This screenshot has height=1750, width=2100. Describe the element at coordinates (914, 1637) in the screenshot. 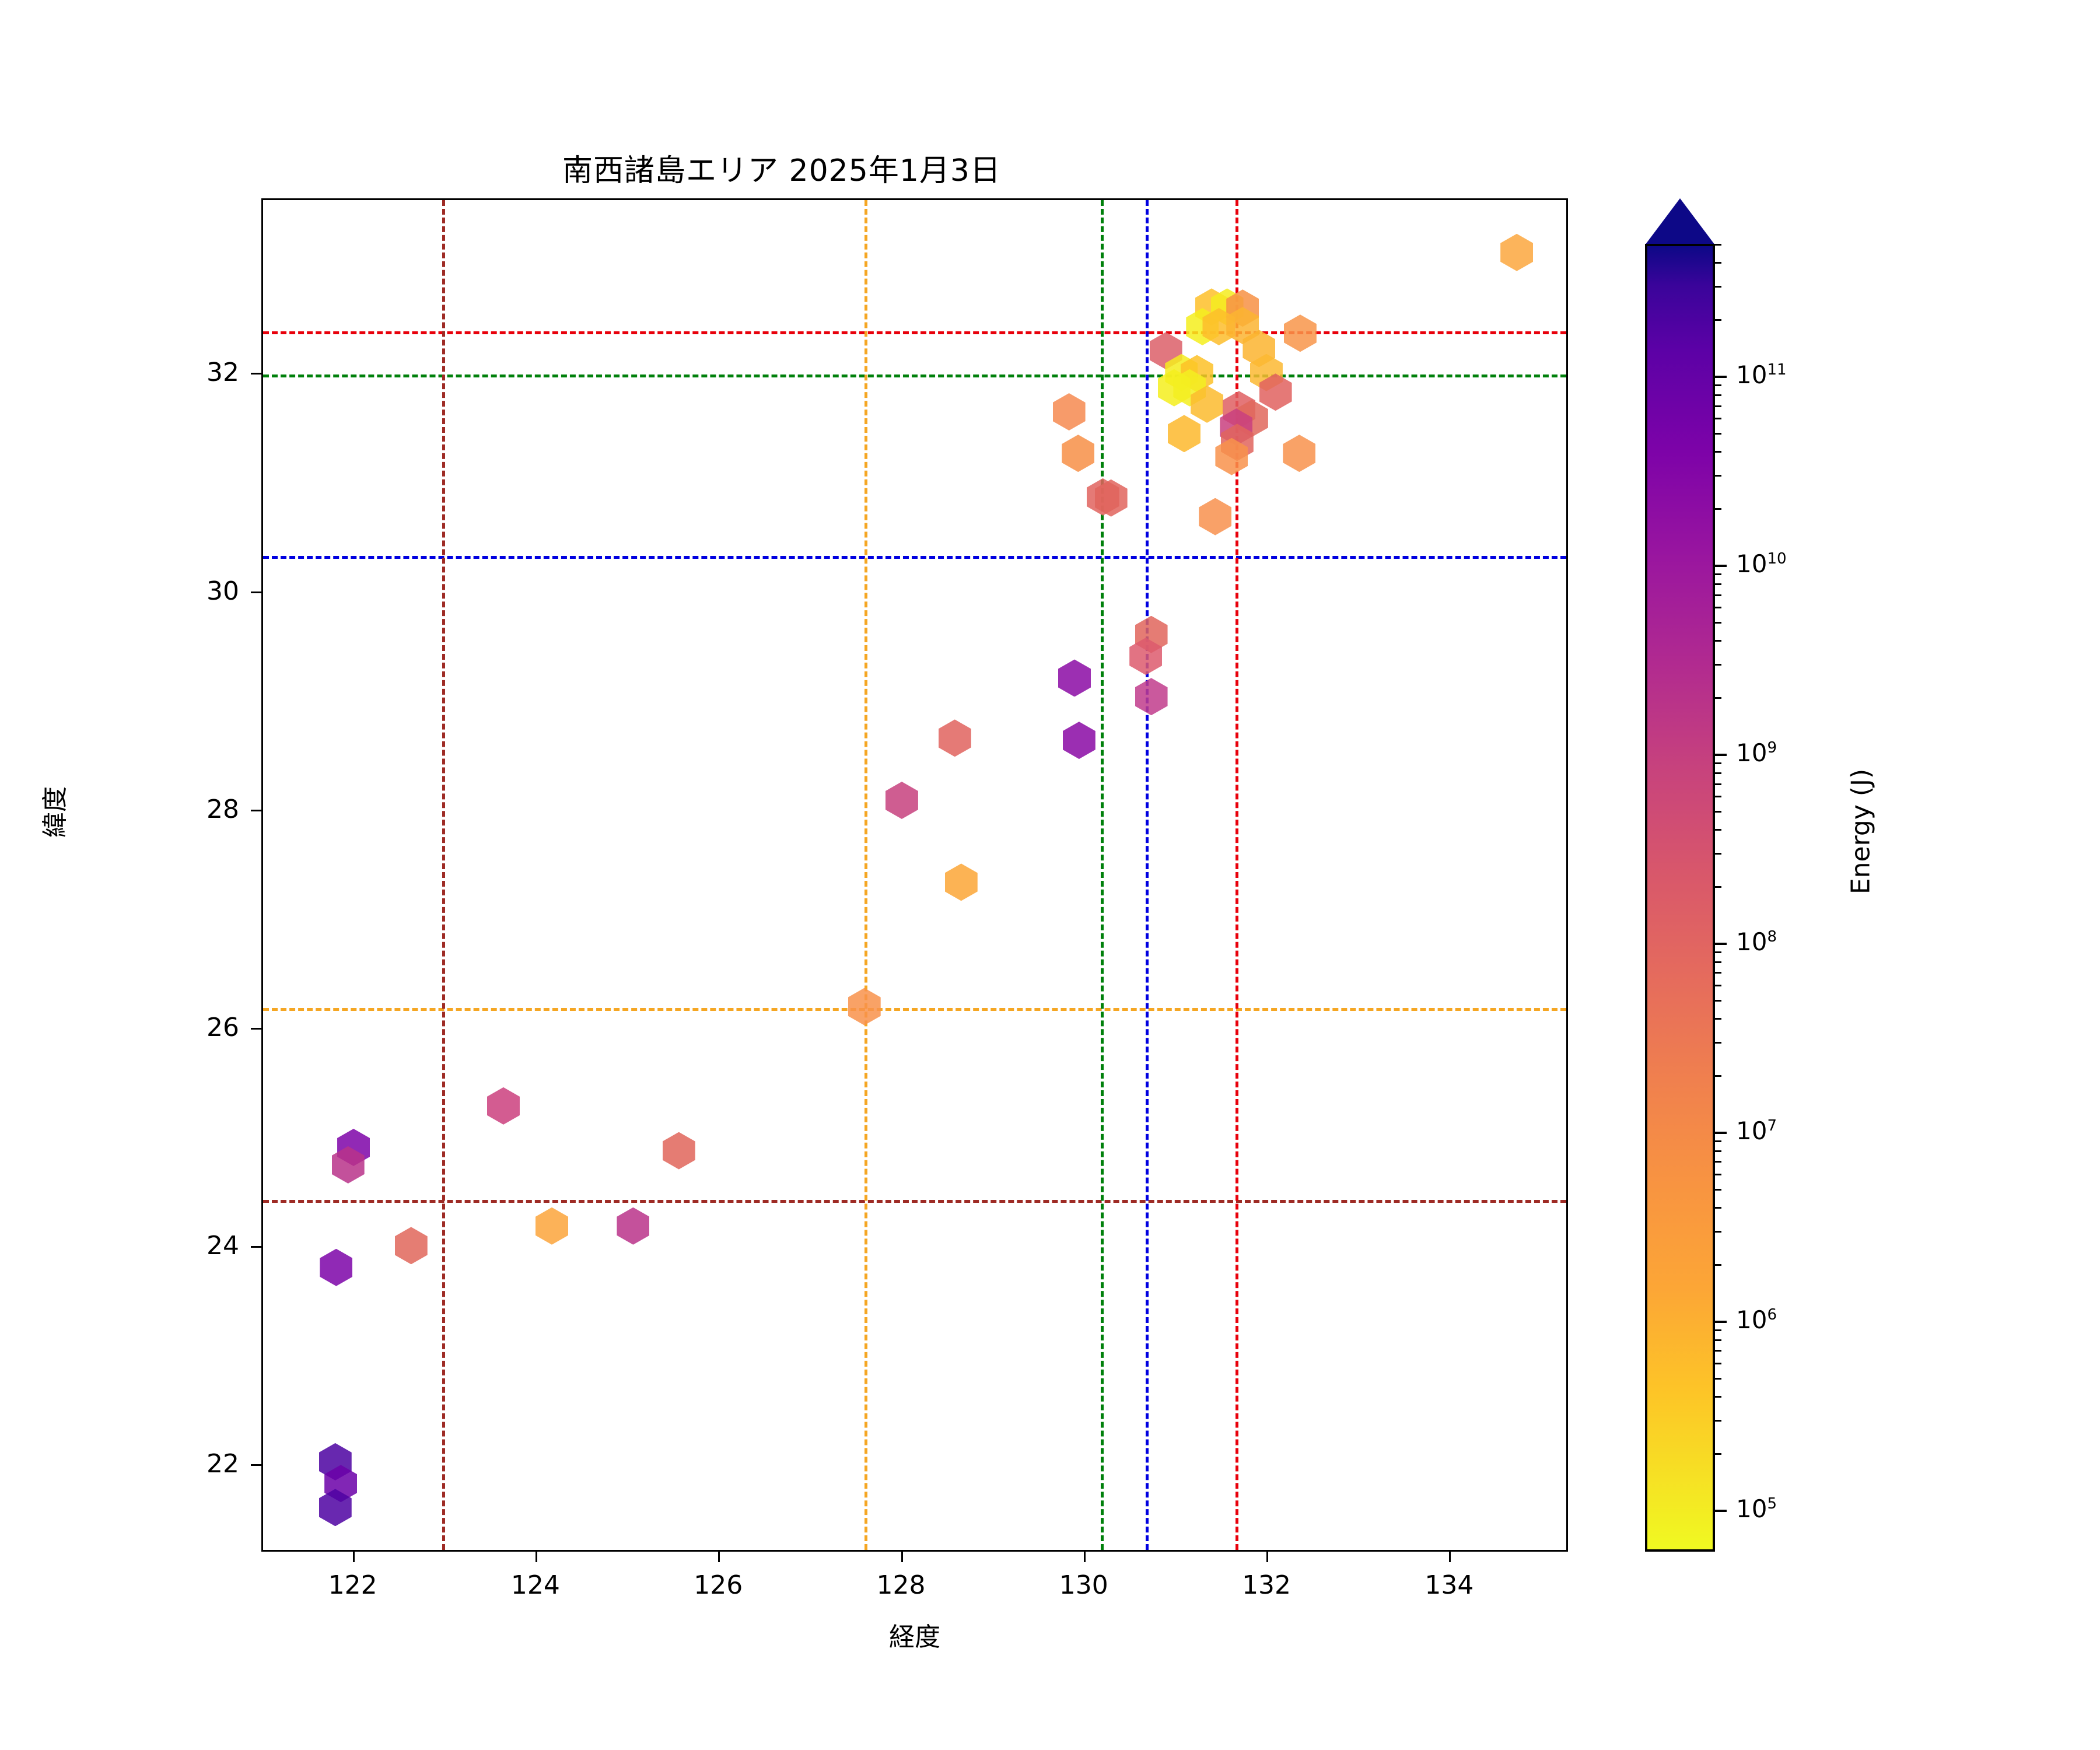

I see `x-axis-label: 経度` at that location.